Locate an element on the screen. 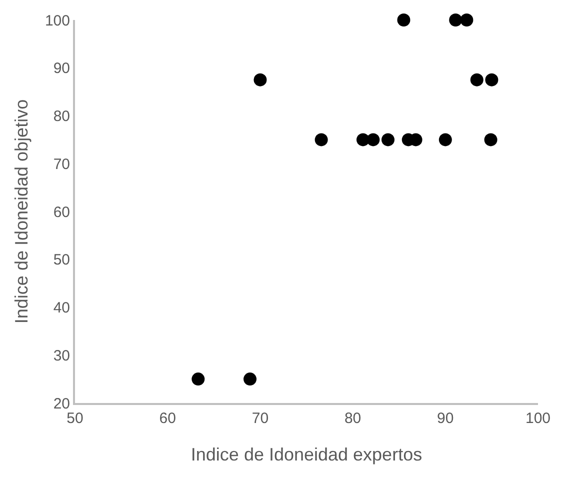  y-tick-label: 60 is located at coordinates (61, 212).